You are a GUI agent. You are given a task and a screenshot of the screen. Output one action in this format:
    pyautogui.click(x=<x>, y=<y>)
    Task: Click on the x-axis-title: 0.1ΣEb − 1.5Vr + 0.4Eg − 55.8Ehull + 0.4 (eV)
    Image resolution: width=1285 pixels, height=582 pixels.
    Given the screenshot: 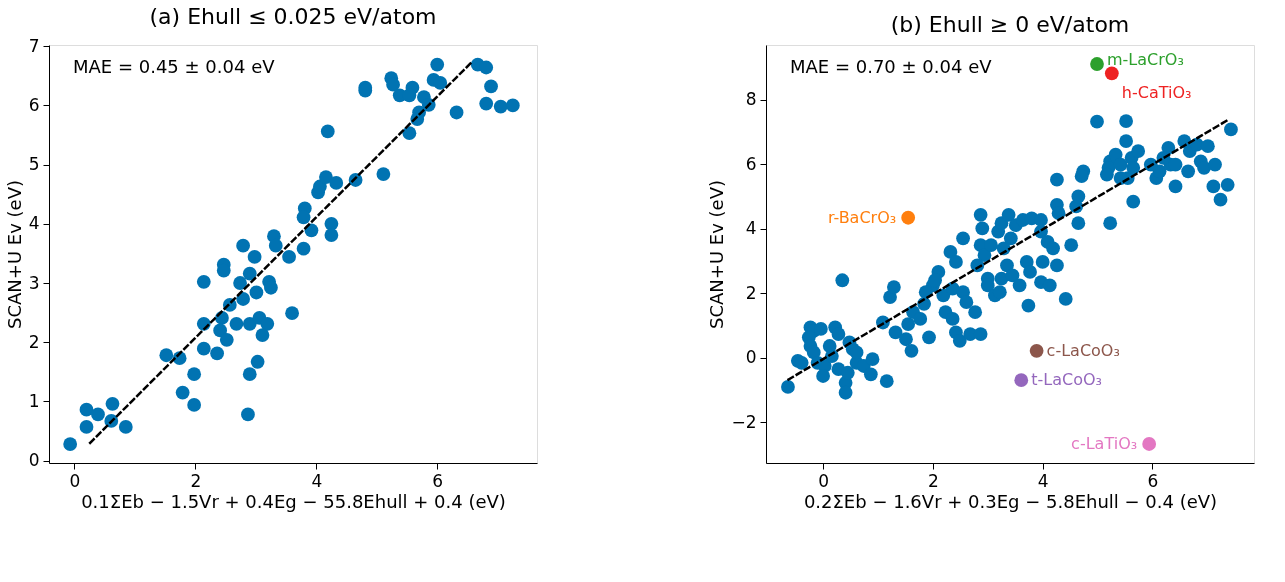 What is the action you would take?
    pyautogui.click(x=293, y=501)
    